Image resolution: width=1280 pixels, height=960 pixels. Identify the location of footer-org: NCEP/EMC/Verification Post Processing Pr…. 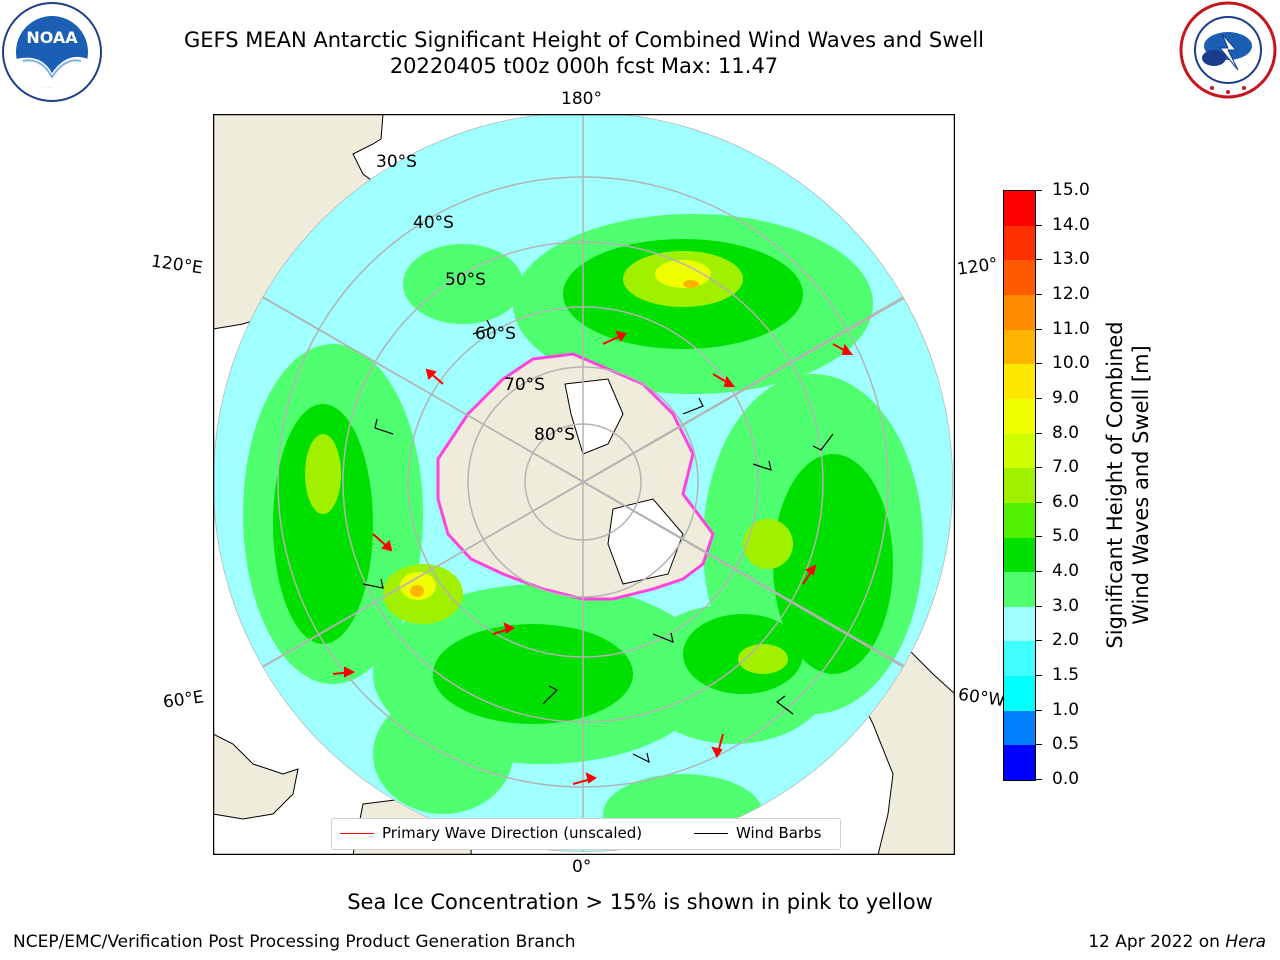
(294, 942).